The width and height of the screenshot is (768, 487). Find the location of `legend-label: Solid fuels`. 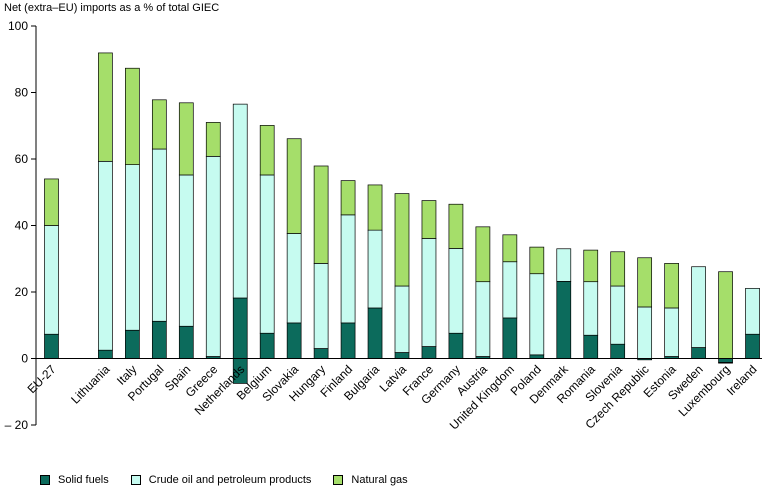

legend-label: Solid fuels is located at coordinates (83, 480).